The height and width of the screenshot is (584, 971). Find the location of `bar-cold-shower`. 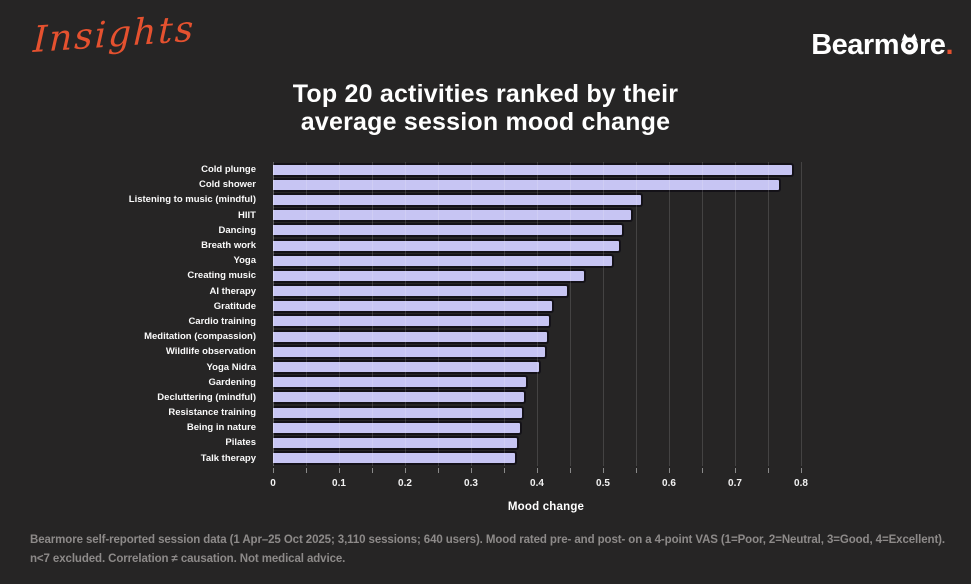

bar-cold-shower is located at coordinates (527, 184).